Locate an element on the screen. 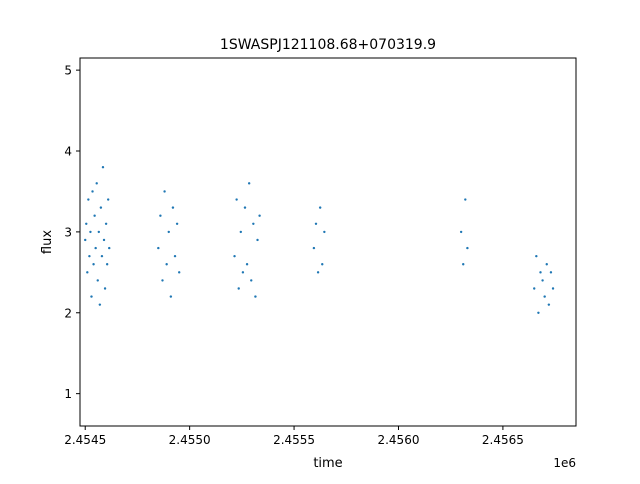 The width and height of the screenshot is (640, 484). y-axis-ticks: 1 2 3 4 5 is located at coordinates (72, 232).